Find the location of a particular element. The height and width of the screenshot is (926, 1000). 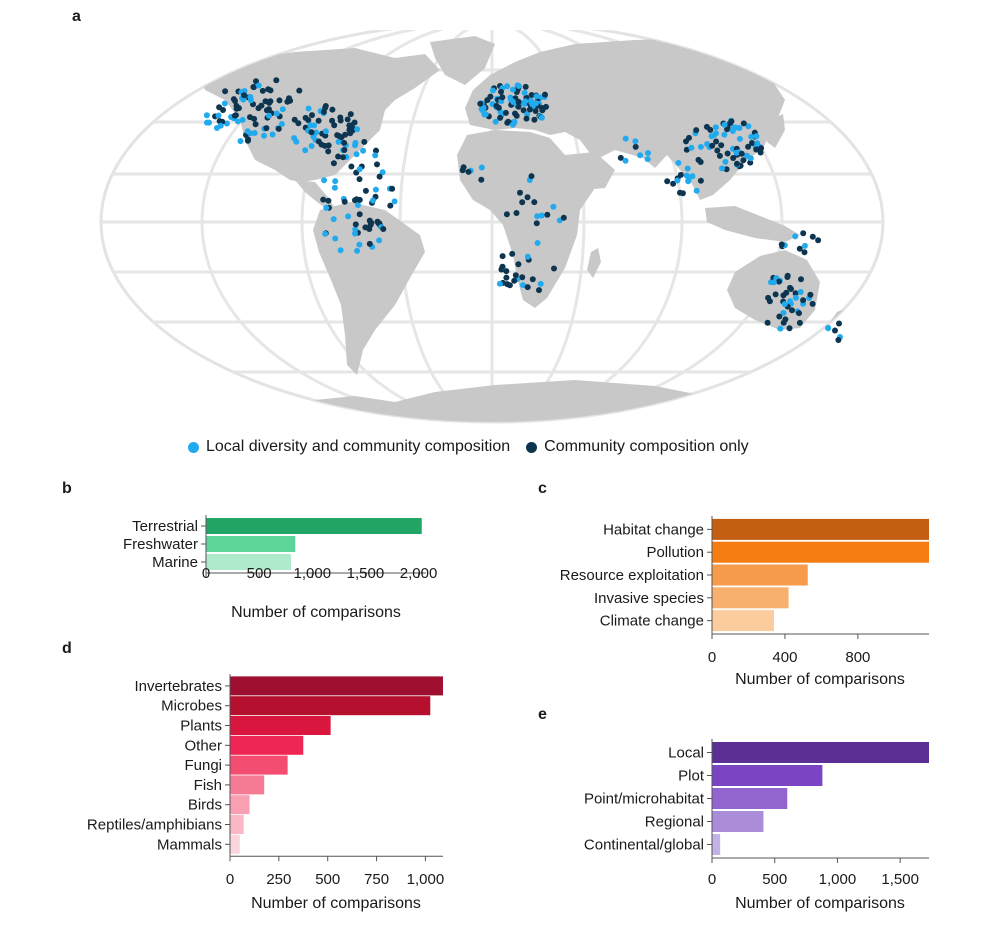

x-tick-label-b: 1,500 is located at coordinates (366, 573).